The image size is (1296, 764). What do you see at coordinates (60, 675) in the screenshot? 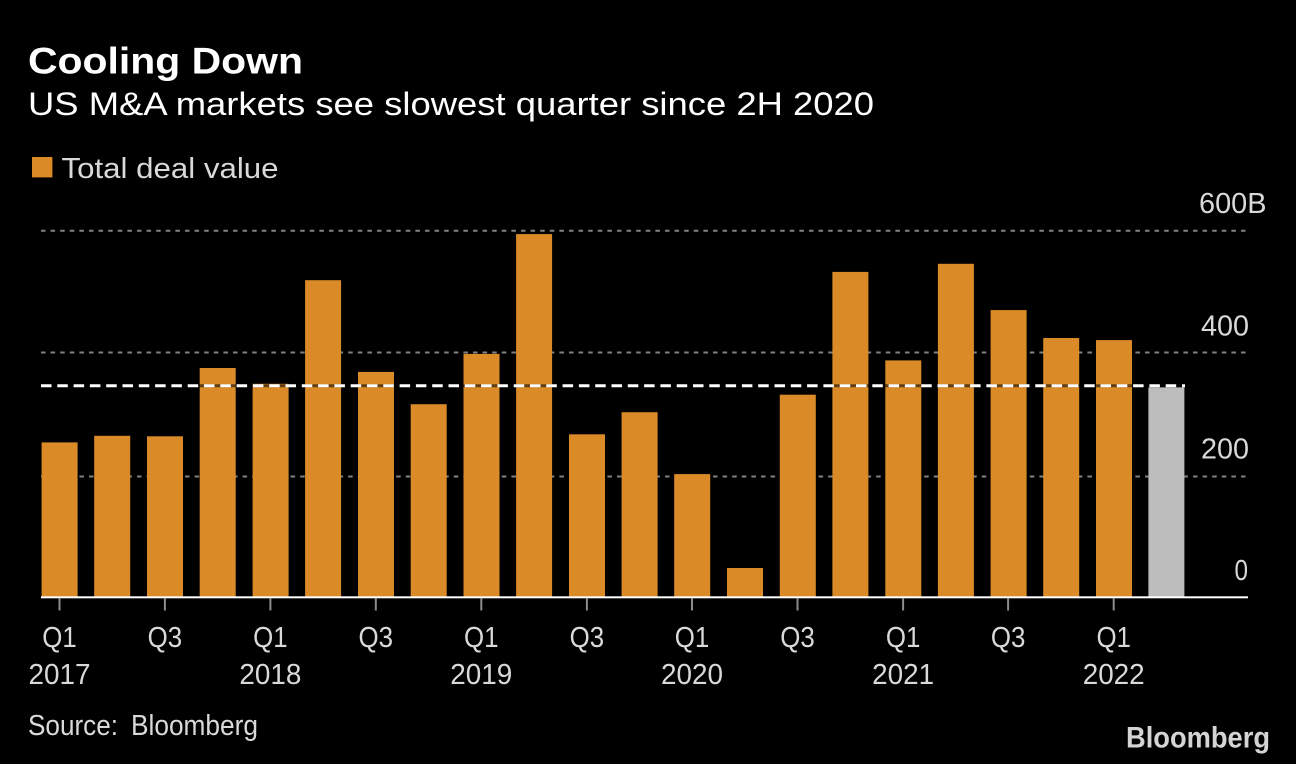
I see `svg-text: 2017` at bounding box center [60, 675].